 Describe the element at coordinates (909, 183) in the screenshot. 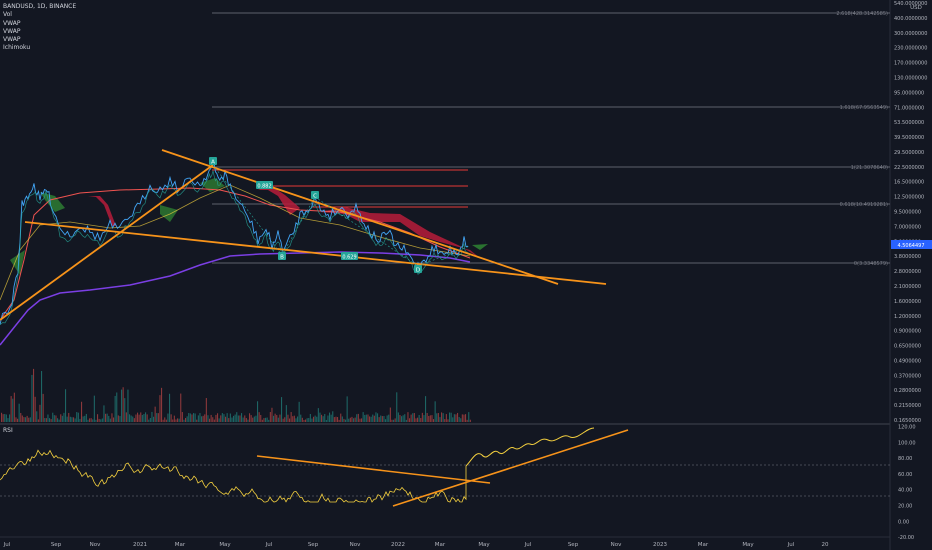

I see `price-axis-label: 16.5000000` at that location.